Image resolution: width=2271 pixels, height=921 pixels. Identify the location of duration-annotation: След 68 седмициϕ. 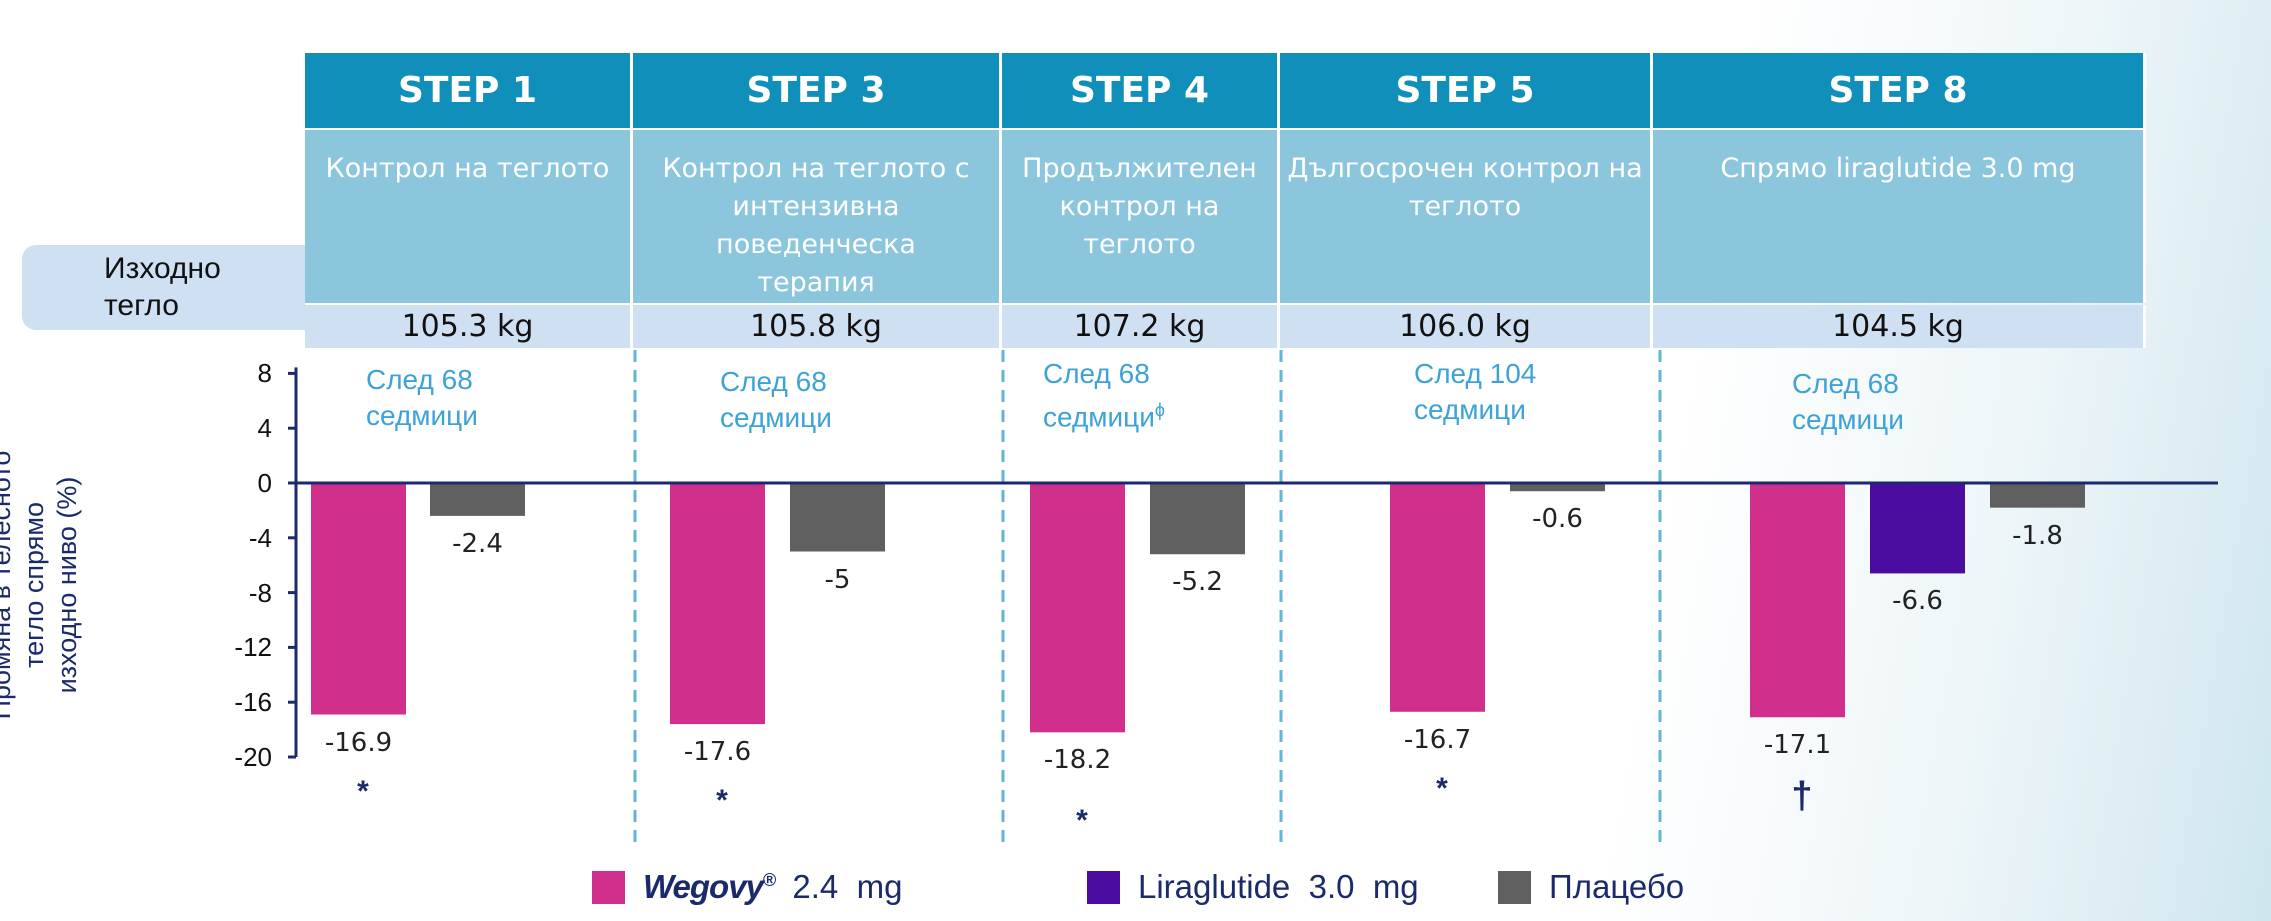
(1104, 395).